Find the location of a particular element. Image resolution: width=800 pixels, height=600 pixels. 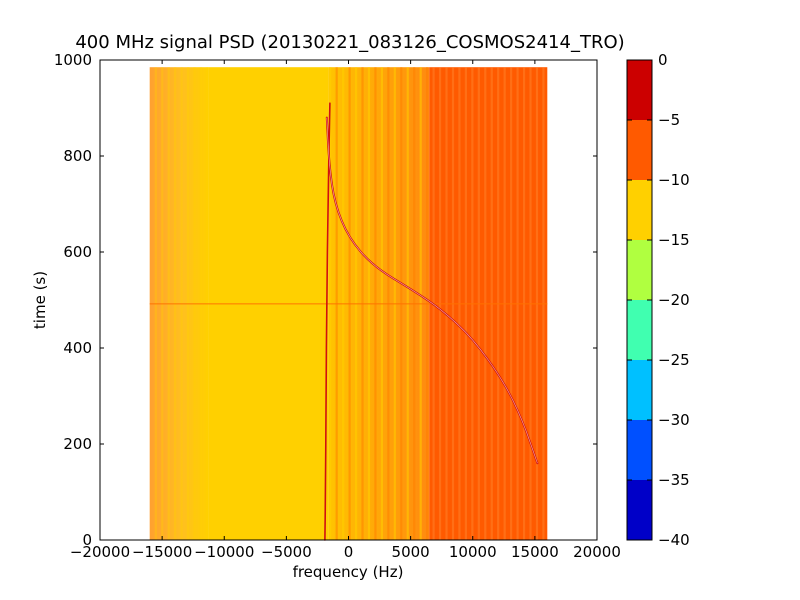

x-tick-label: 20000 is located at coordinates (597, 552).